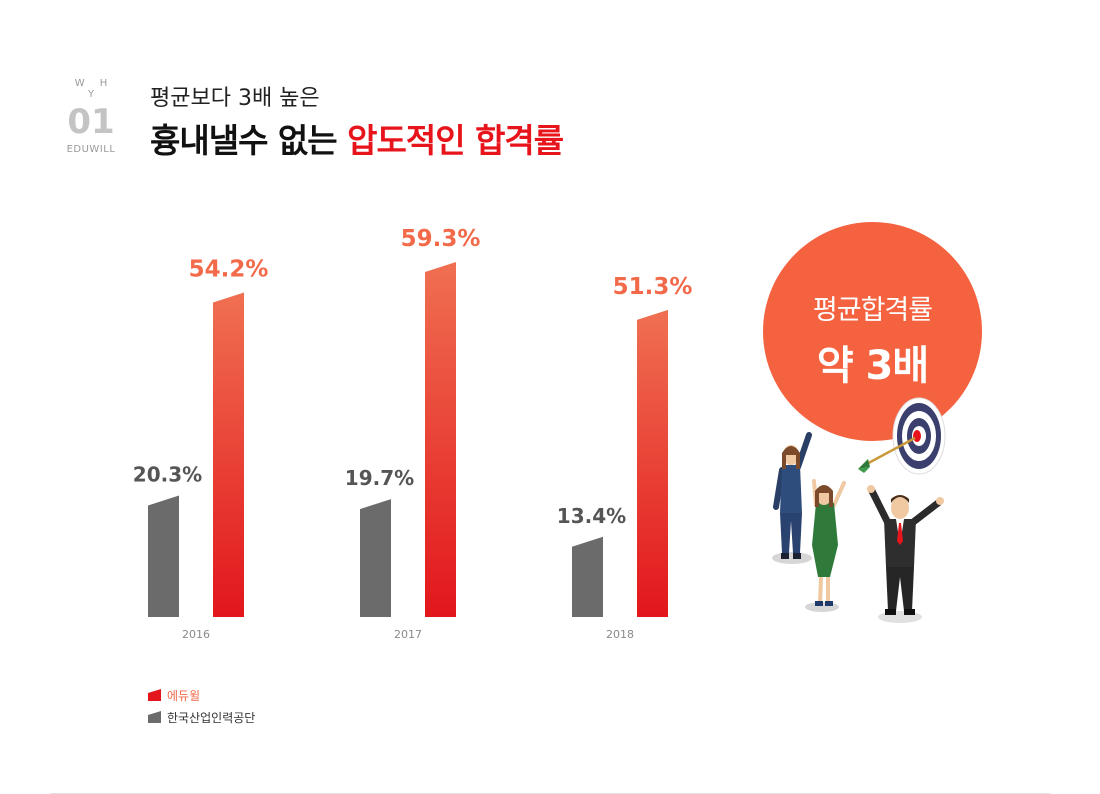 The width and height of the screenshot is (1100, 794). What do you see at coordinates (652, 463) in the screenshot?
I see `eduwill-bar-2018` at bounding box center [652, 463].